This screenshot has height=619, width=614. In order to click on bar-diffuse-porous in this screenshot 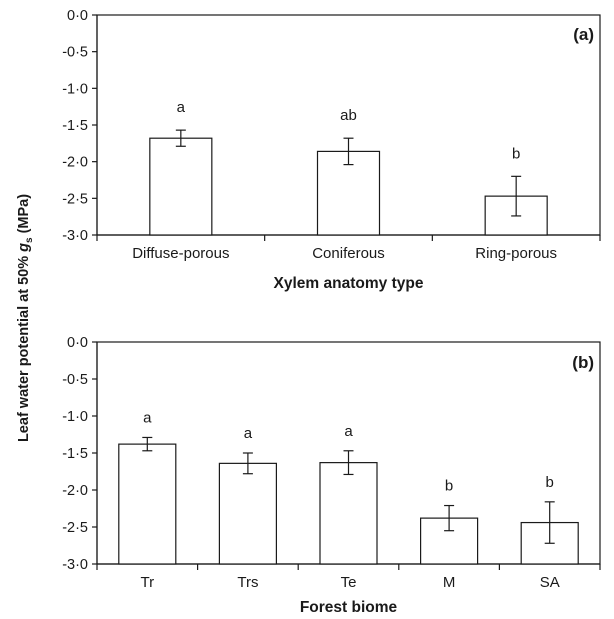, I will do `click(181, 186)`.